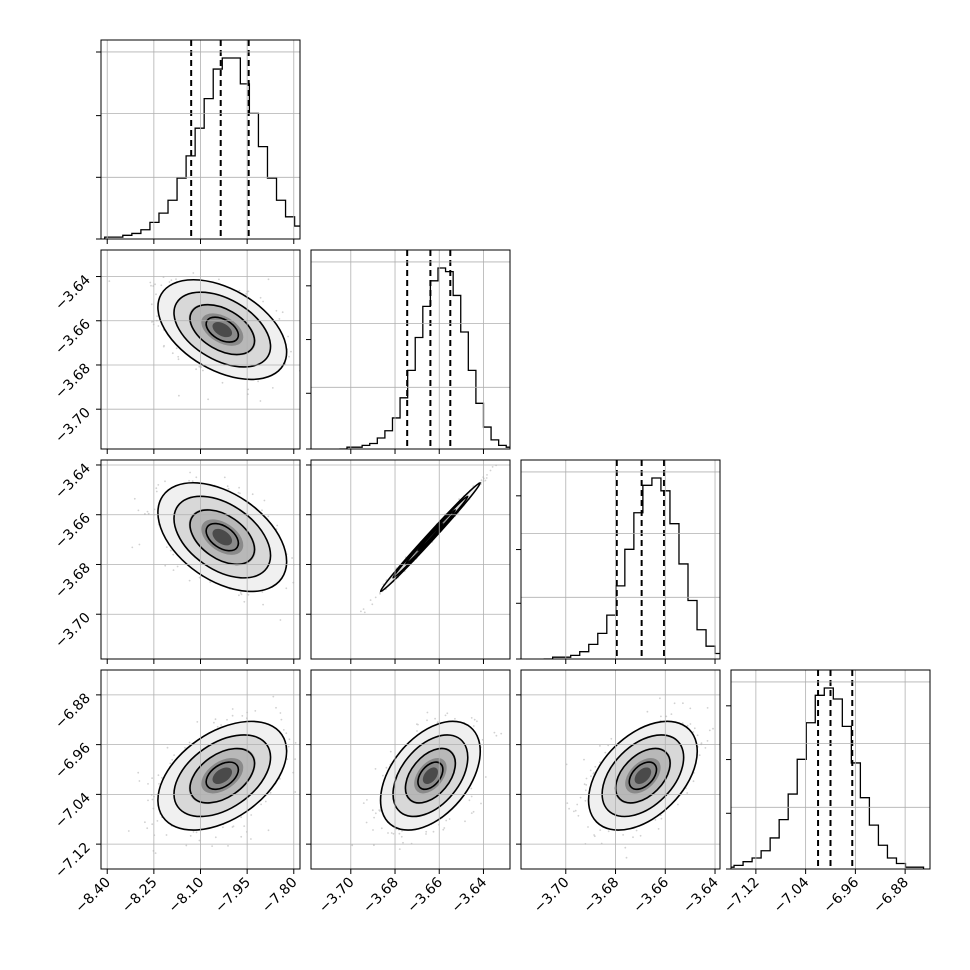 The height and width of the screenshot is (970, 970). I want to click on x-tick-label: −8.40, so click(93, 896).